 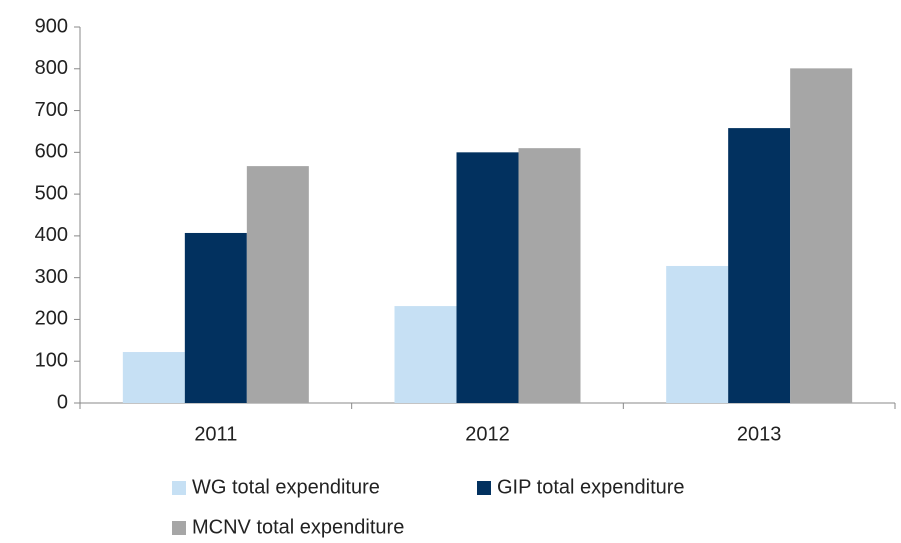 What do you see at coordinates (51, 110) in the screenshot?
I see `y-tick-label: 700` at bounding box center [51, 110].